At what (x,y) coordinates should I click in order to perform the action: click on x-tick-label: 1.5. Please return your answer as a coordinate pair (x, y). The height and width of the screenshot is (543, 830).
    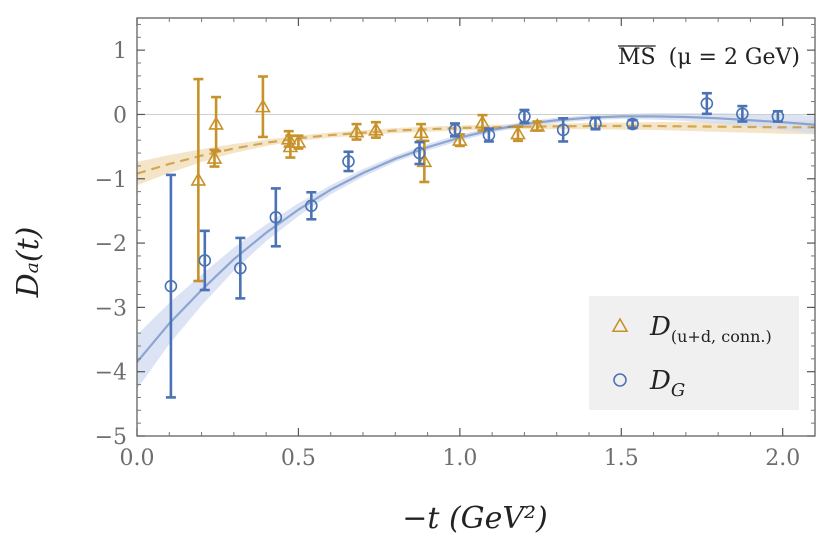
    Looking at the image, I should click on (621, 458).